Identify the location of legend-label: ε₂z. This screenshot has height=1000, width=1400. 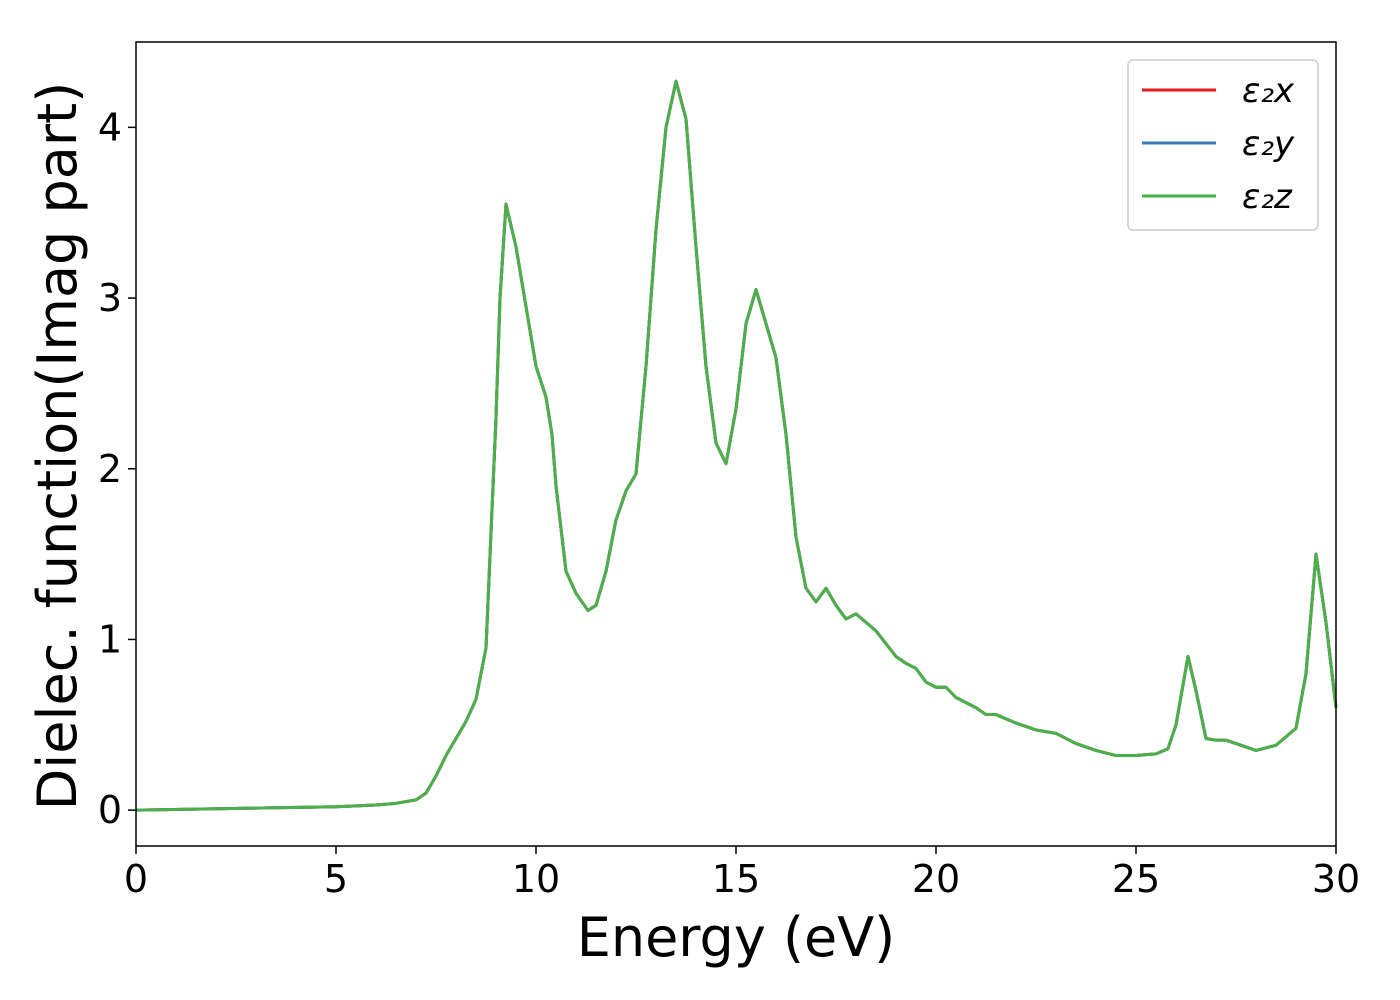
(1267, 197).